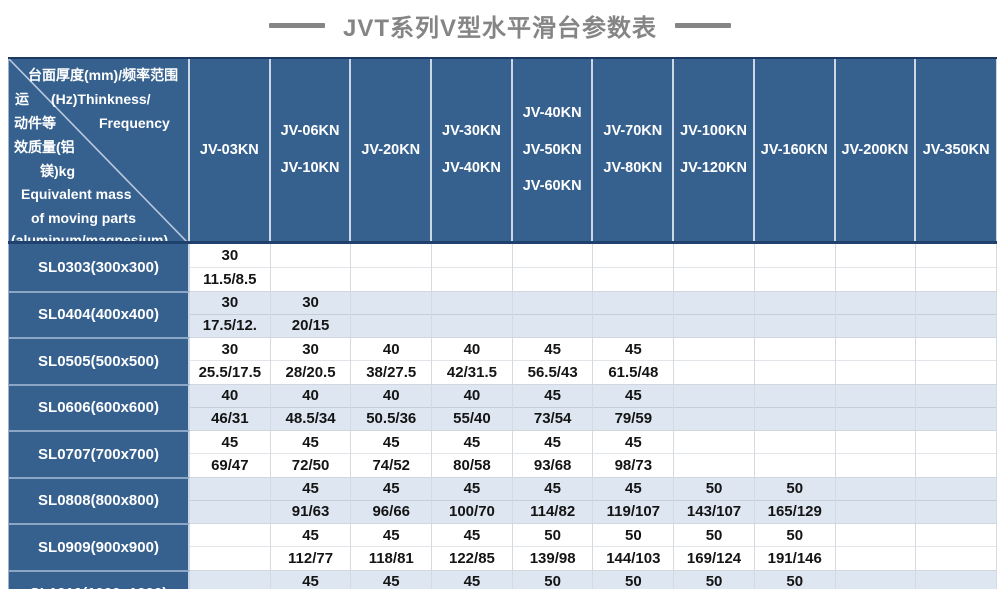  Describe the element at coordinates (22, 99) in the screenshot. I see `corner-text: 运` at that location.